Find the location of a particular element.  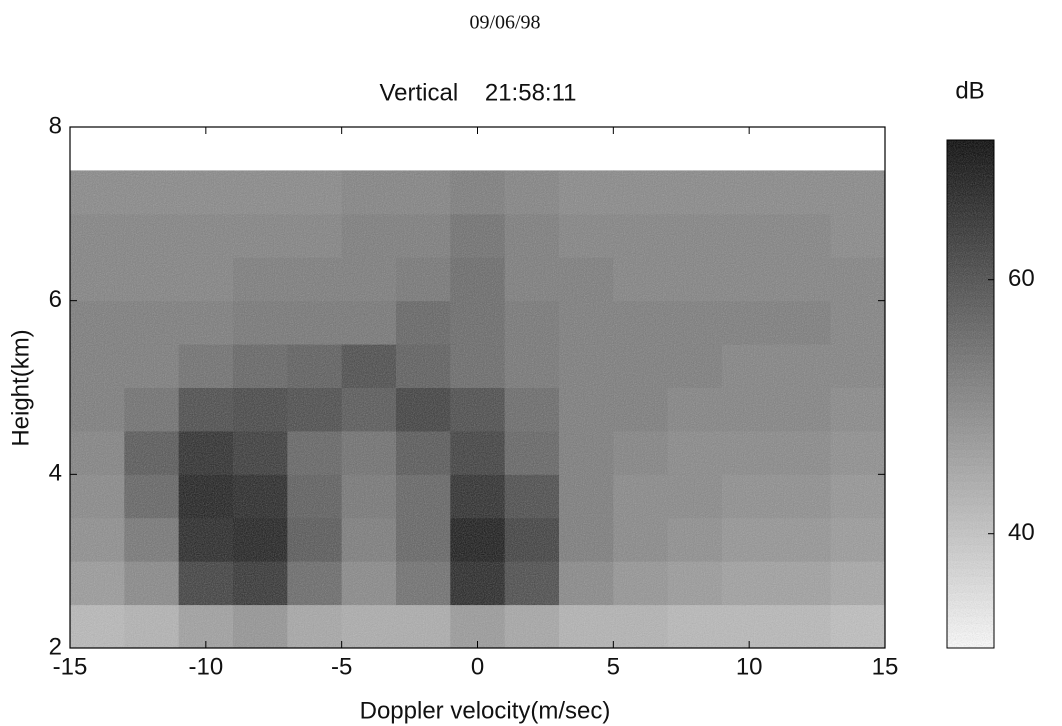

x-tick-label: 5 is located at coordinates (613, 666).